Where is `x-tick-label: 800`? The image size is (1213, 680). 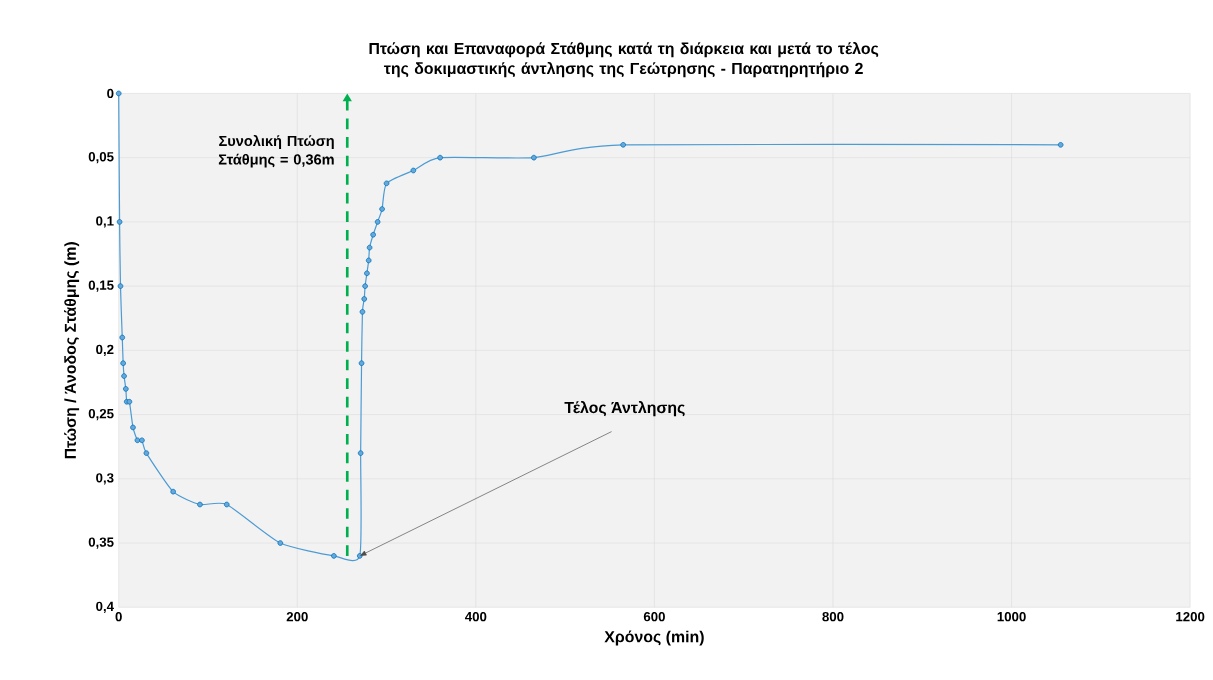 x-tick-label: 800 is located at coordinates (833, 617).